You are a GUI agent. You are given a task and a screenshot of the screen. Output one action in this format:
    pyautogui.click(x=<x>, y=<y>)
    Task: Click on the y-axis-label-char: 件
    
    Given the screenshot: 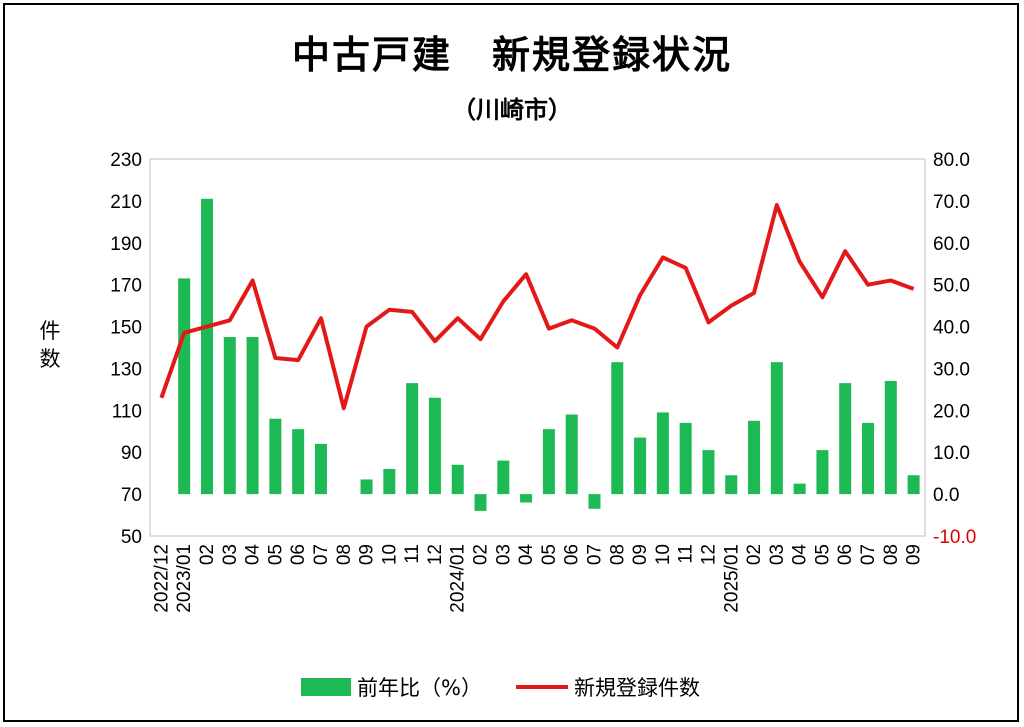 What is the action you would take?
    pyautogui.click(x=50, y=331)
    